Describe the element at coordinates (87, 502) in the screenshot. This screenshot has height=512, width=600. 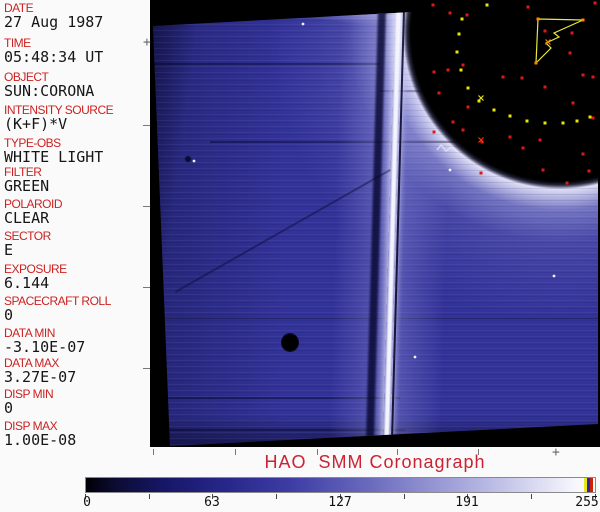
I see `colorbar-tick-label: 0` at that location.